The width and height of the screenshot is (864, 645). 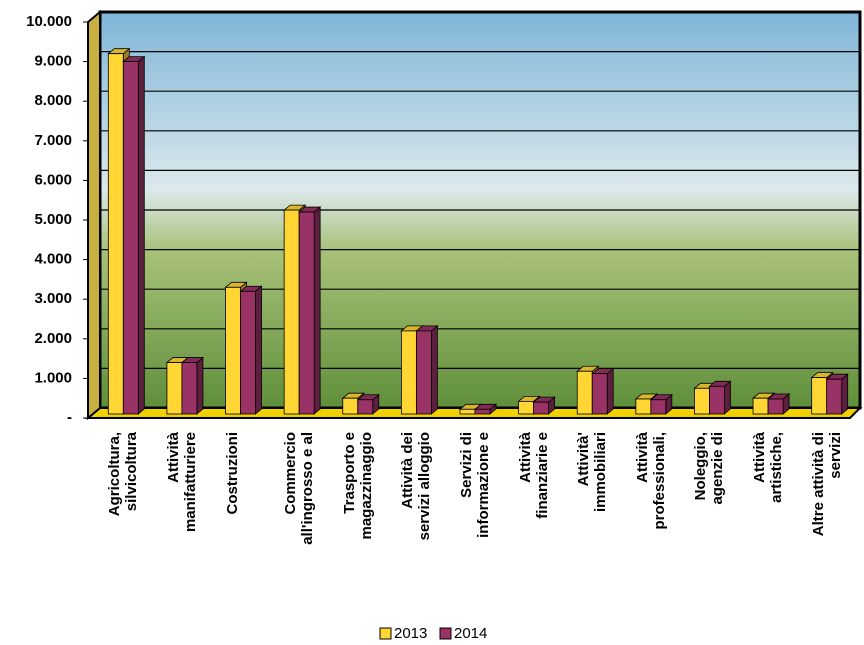 I want to click on y-tick-label: 10.000, so click(x=49, y=21).